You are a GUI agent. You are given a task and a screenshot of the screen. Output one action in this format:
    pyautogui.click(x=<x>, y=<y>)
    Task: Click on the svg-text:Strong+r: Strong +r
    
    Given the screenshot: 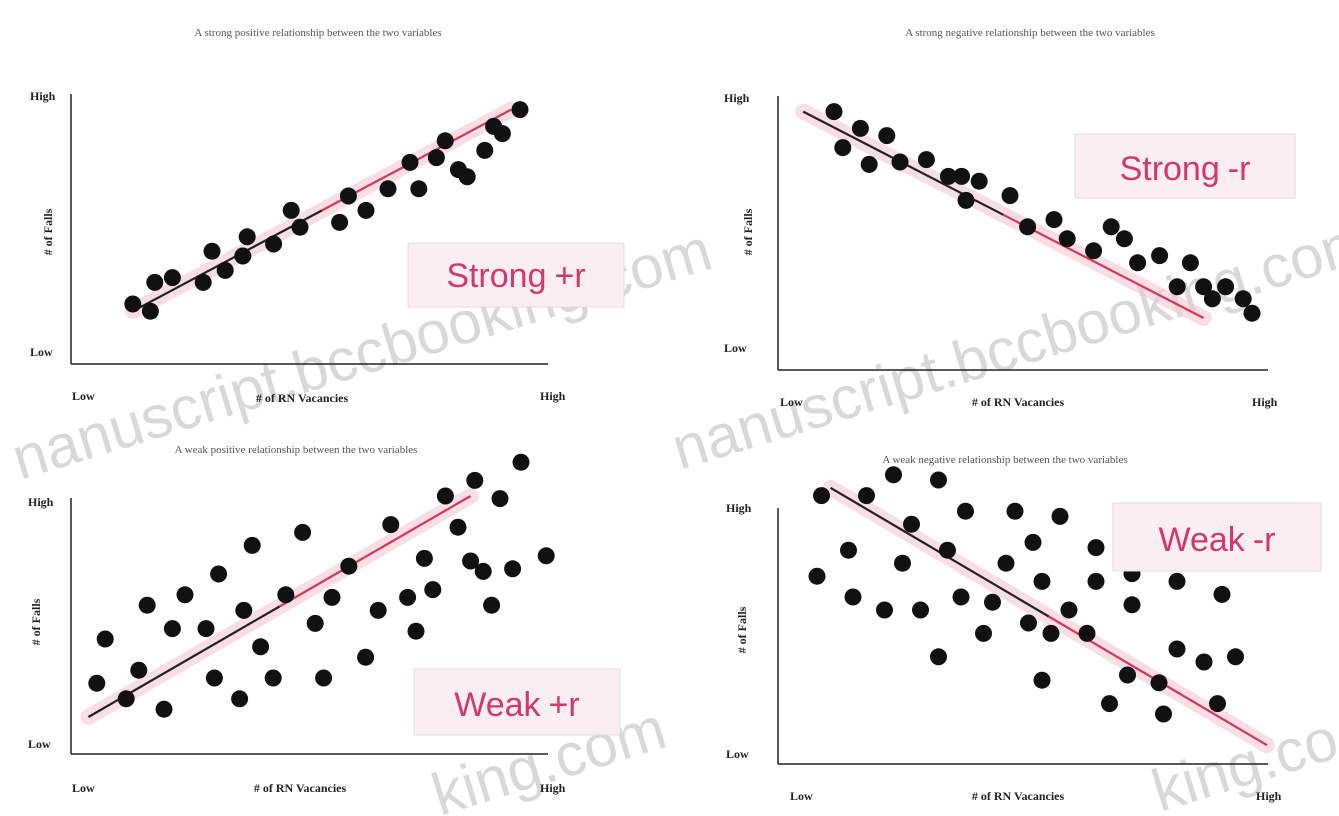 What is the action you would take?
    pyautogui.click(x=515, y=276)
    